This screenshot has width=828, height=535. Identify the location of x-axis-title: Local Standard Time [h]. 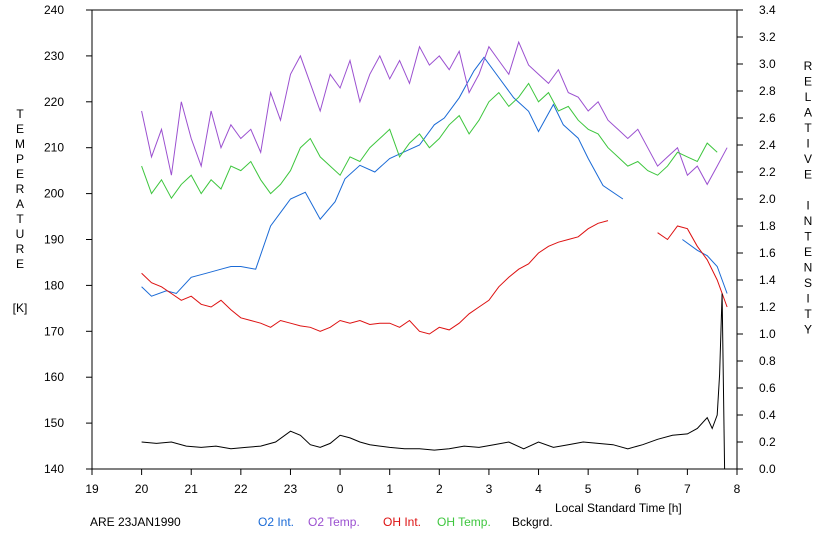
(618, 508).